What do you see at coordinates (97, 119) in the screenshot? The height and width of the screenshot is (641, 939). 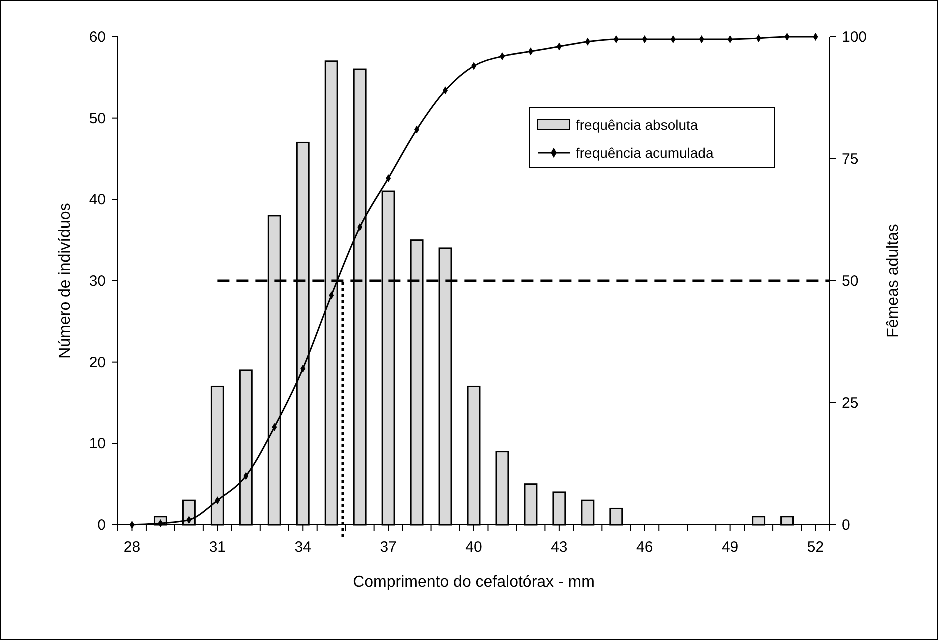 I see `y-tick-label: 50` at bounding box center [97, 119].